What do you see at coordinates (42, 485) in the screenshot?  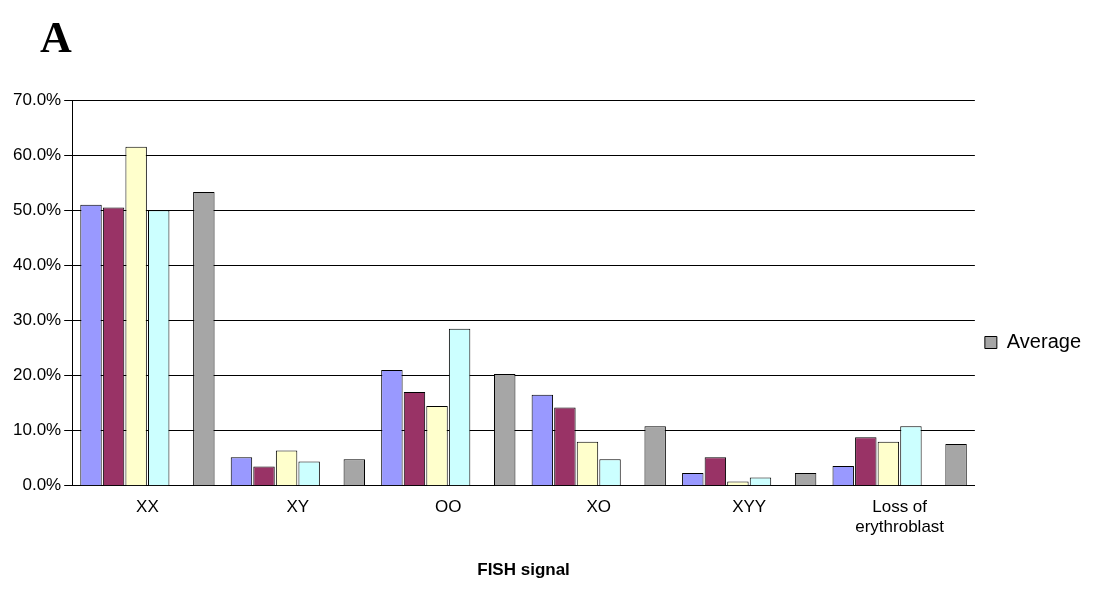 I see `y-tick-label: 0.0%` at bounding box center [42, 485].